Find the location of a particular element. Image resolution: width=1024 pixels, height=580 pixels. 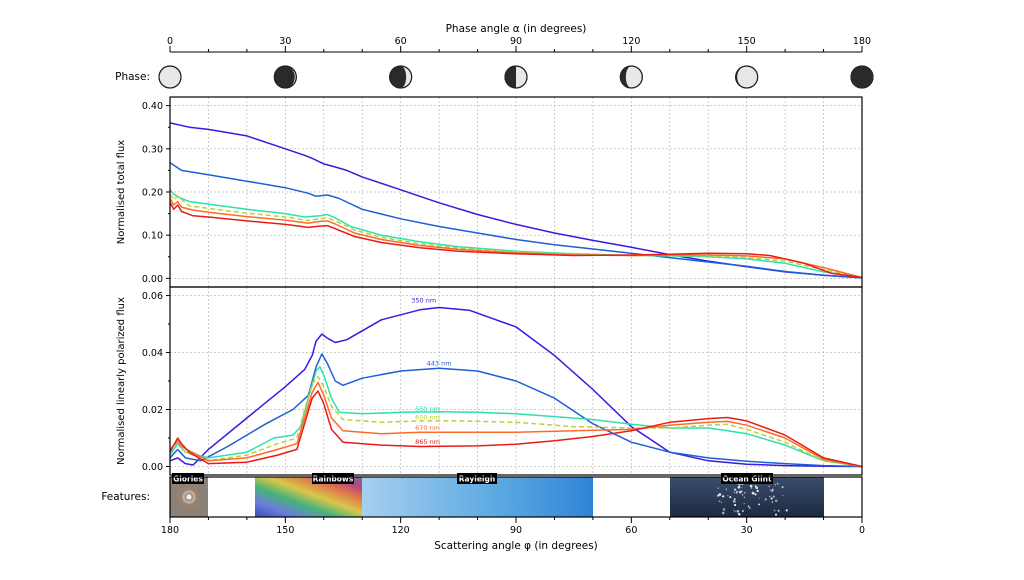

y-tick-label: 0.10 is located at coordinates (152, 236).